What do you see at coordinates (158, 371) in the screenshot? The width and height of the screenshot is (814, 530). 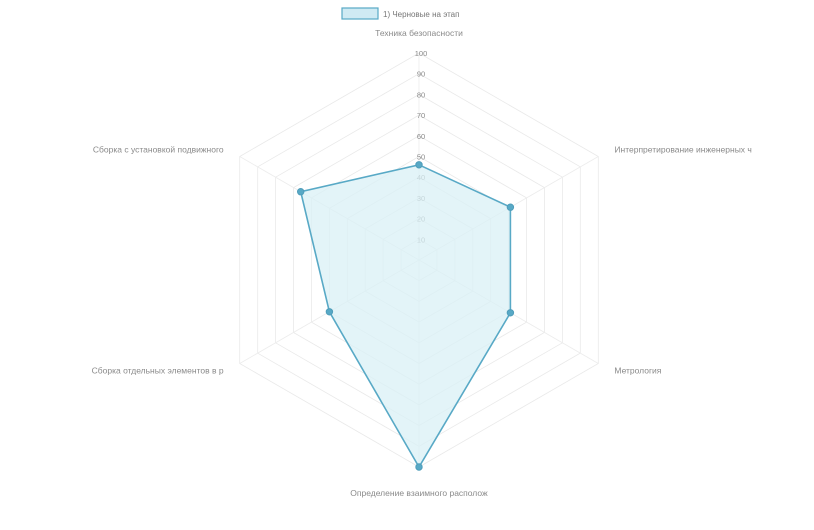 I see `axis-label: Сборка отдельных элементов в р` at bounding box center [158, 371].